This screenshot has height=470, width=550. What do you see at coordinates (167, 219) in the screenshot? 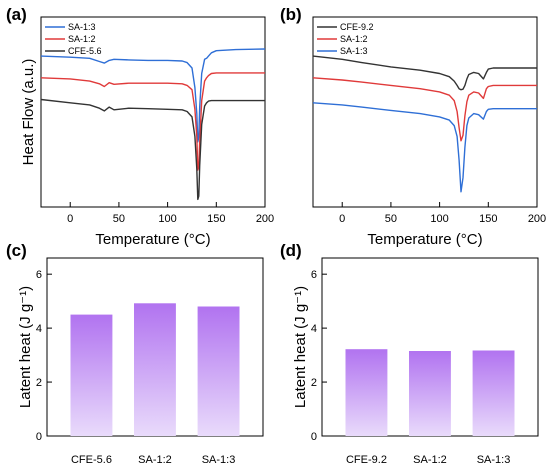
I see `panel-a-x-tick-label: 100` at bounding box center [167, 219].